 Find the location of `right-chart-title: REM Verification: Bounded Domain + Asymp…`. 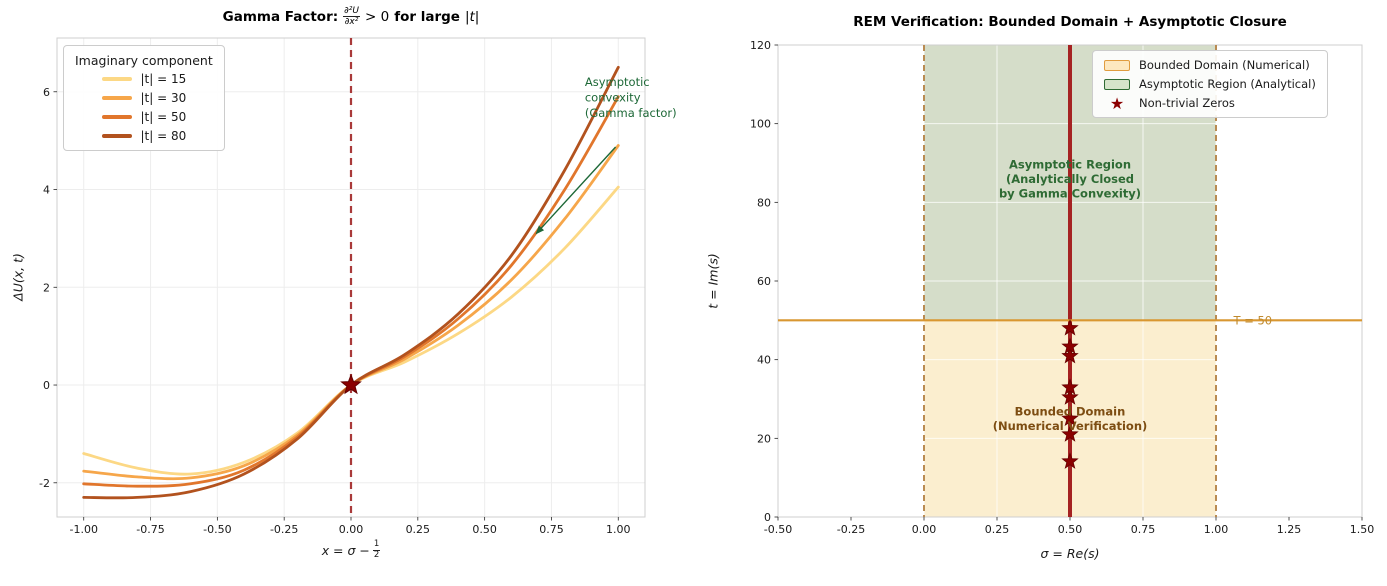

right-chart-title: REM Verification: Bounded Domain + Asymp… is located at coordinates (1070, 22).